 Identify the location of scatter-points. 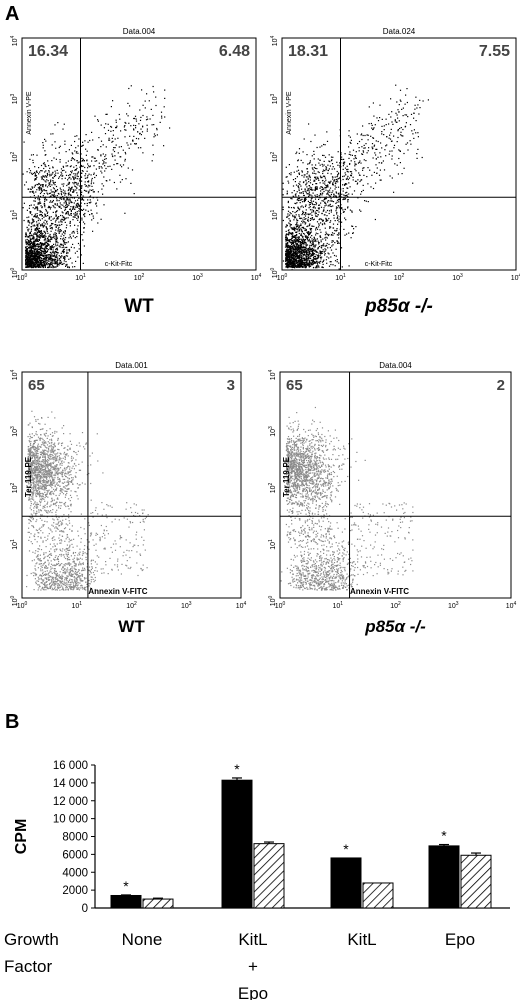
(96, 177).